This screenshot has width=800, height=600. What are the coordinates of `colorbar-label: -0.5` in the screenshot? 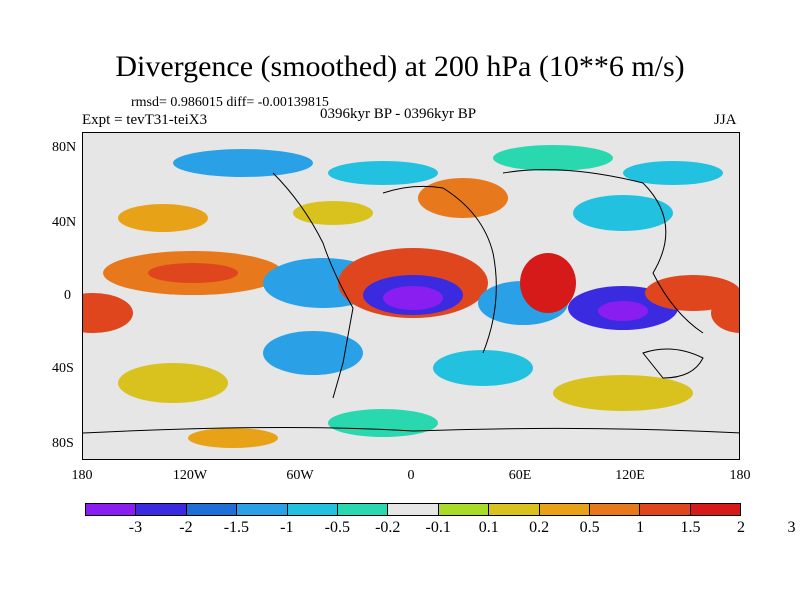 It's located at (337, 527).